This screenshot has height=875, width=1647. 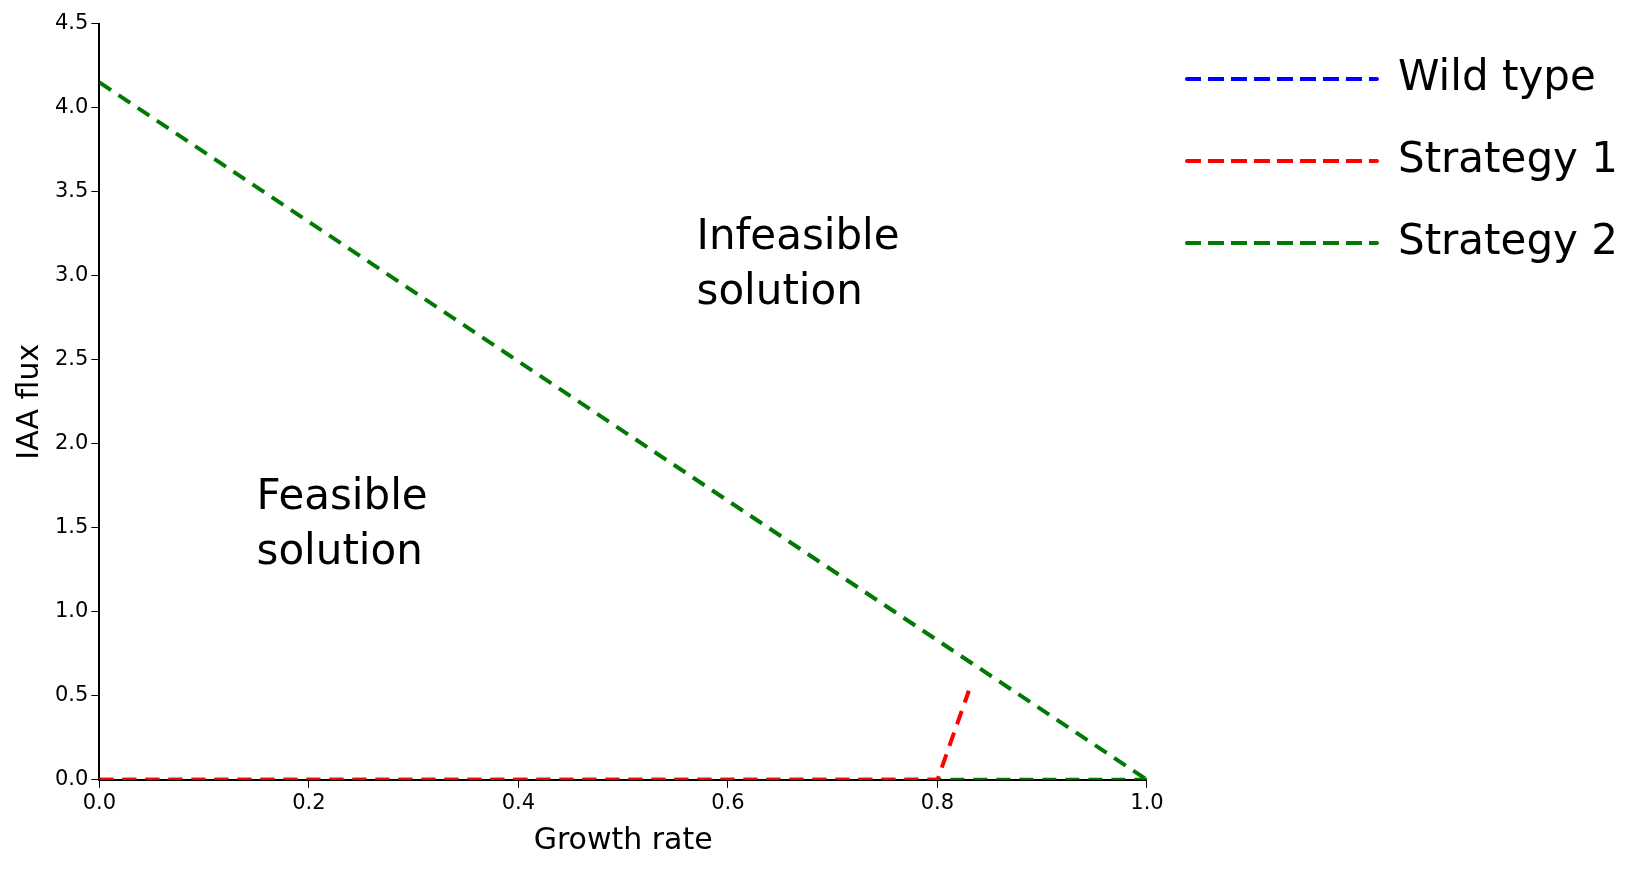 What do you see at coordinates (71, 274) in the screenshot?
I see `y-tick-label: 3.0` at bounding box center [71, 274].